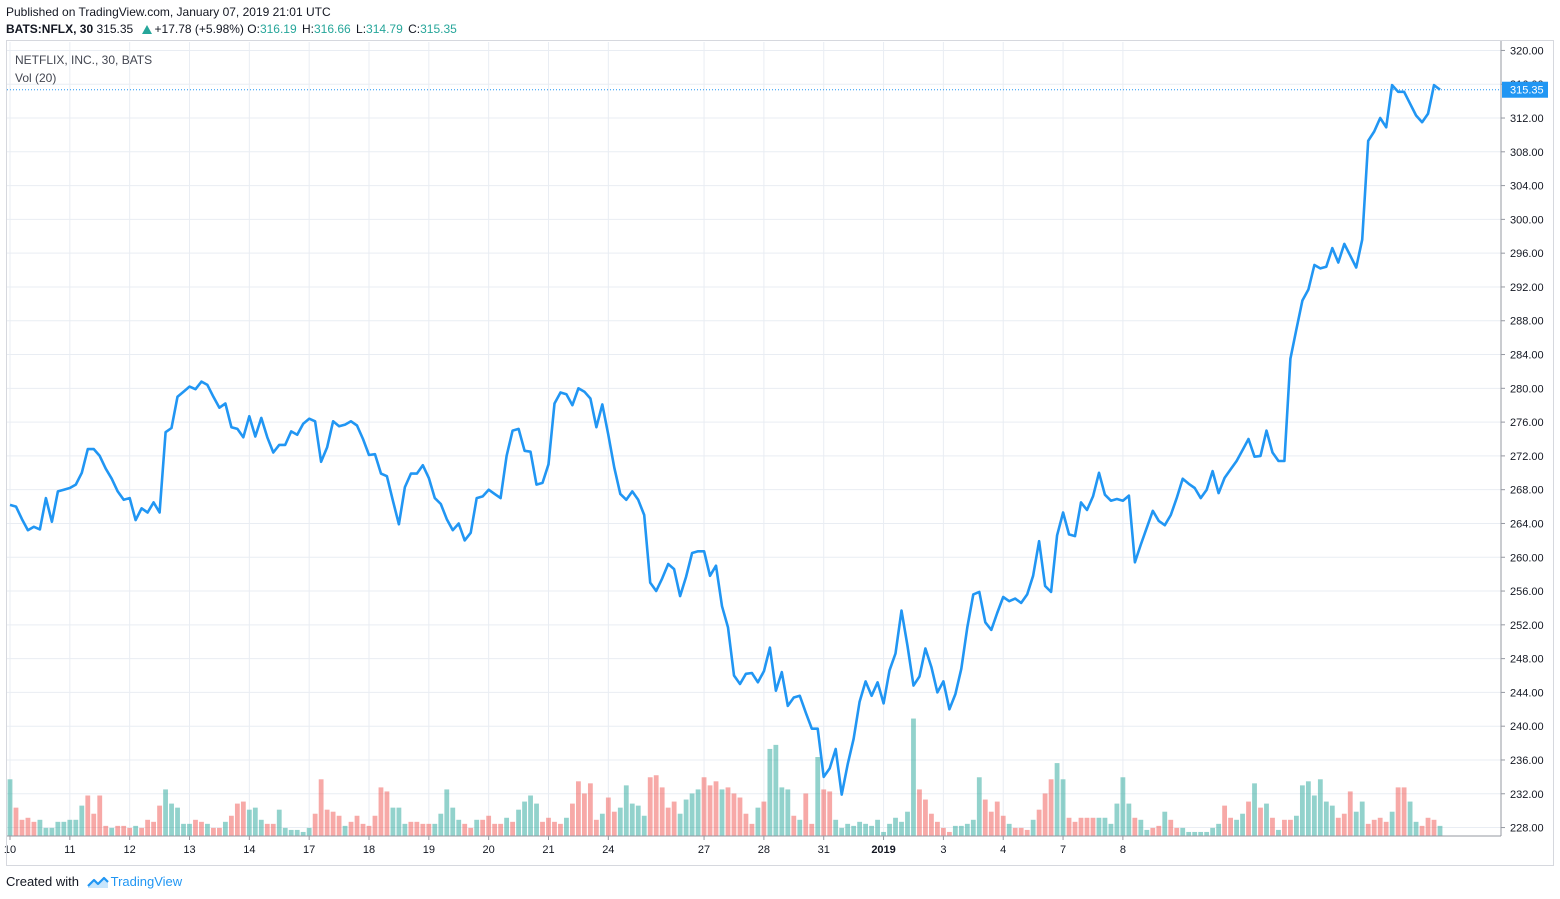 The height and width of the screenshot is (899, 1560). Describe the element at coordinates (278, 29) in the screenshot. I see `open-value: 316.19` at that location.